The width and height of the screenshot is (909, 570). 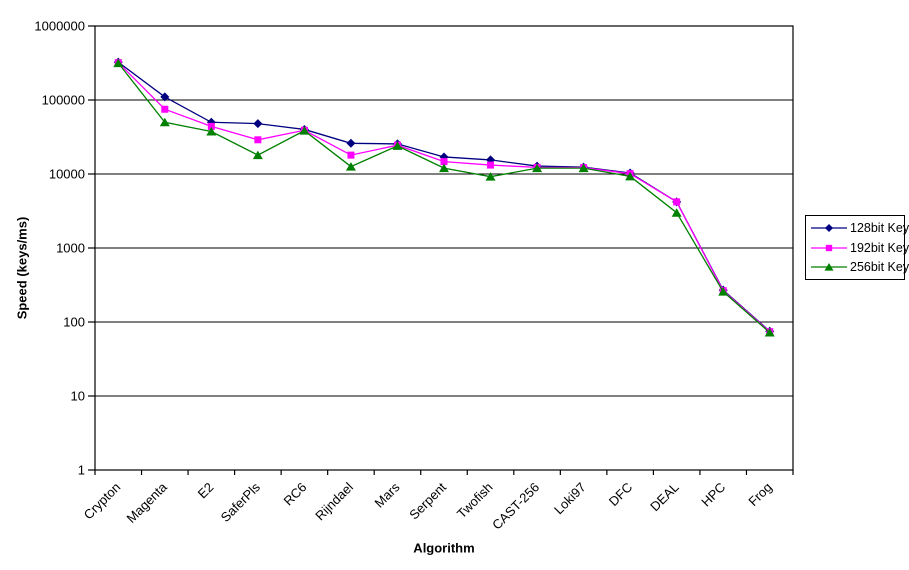 I want to click on legend-marker-diamond-icon, so click(x=829, y=228).